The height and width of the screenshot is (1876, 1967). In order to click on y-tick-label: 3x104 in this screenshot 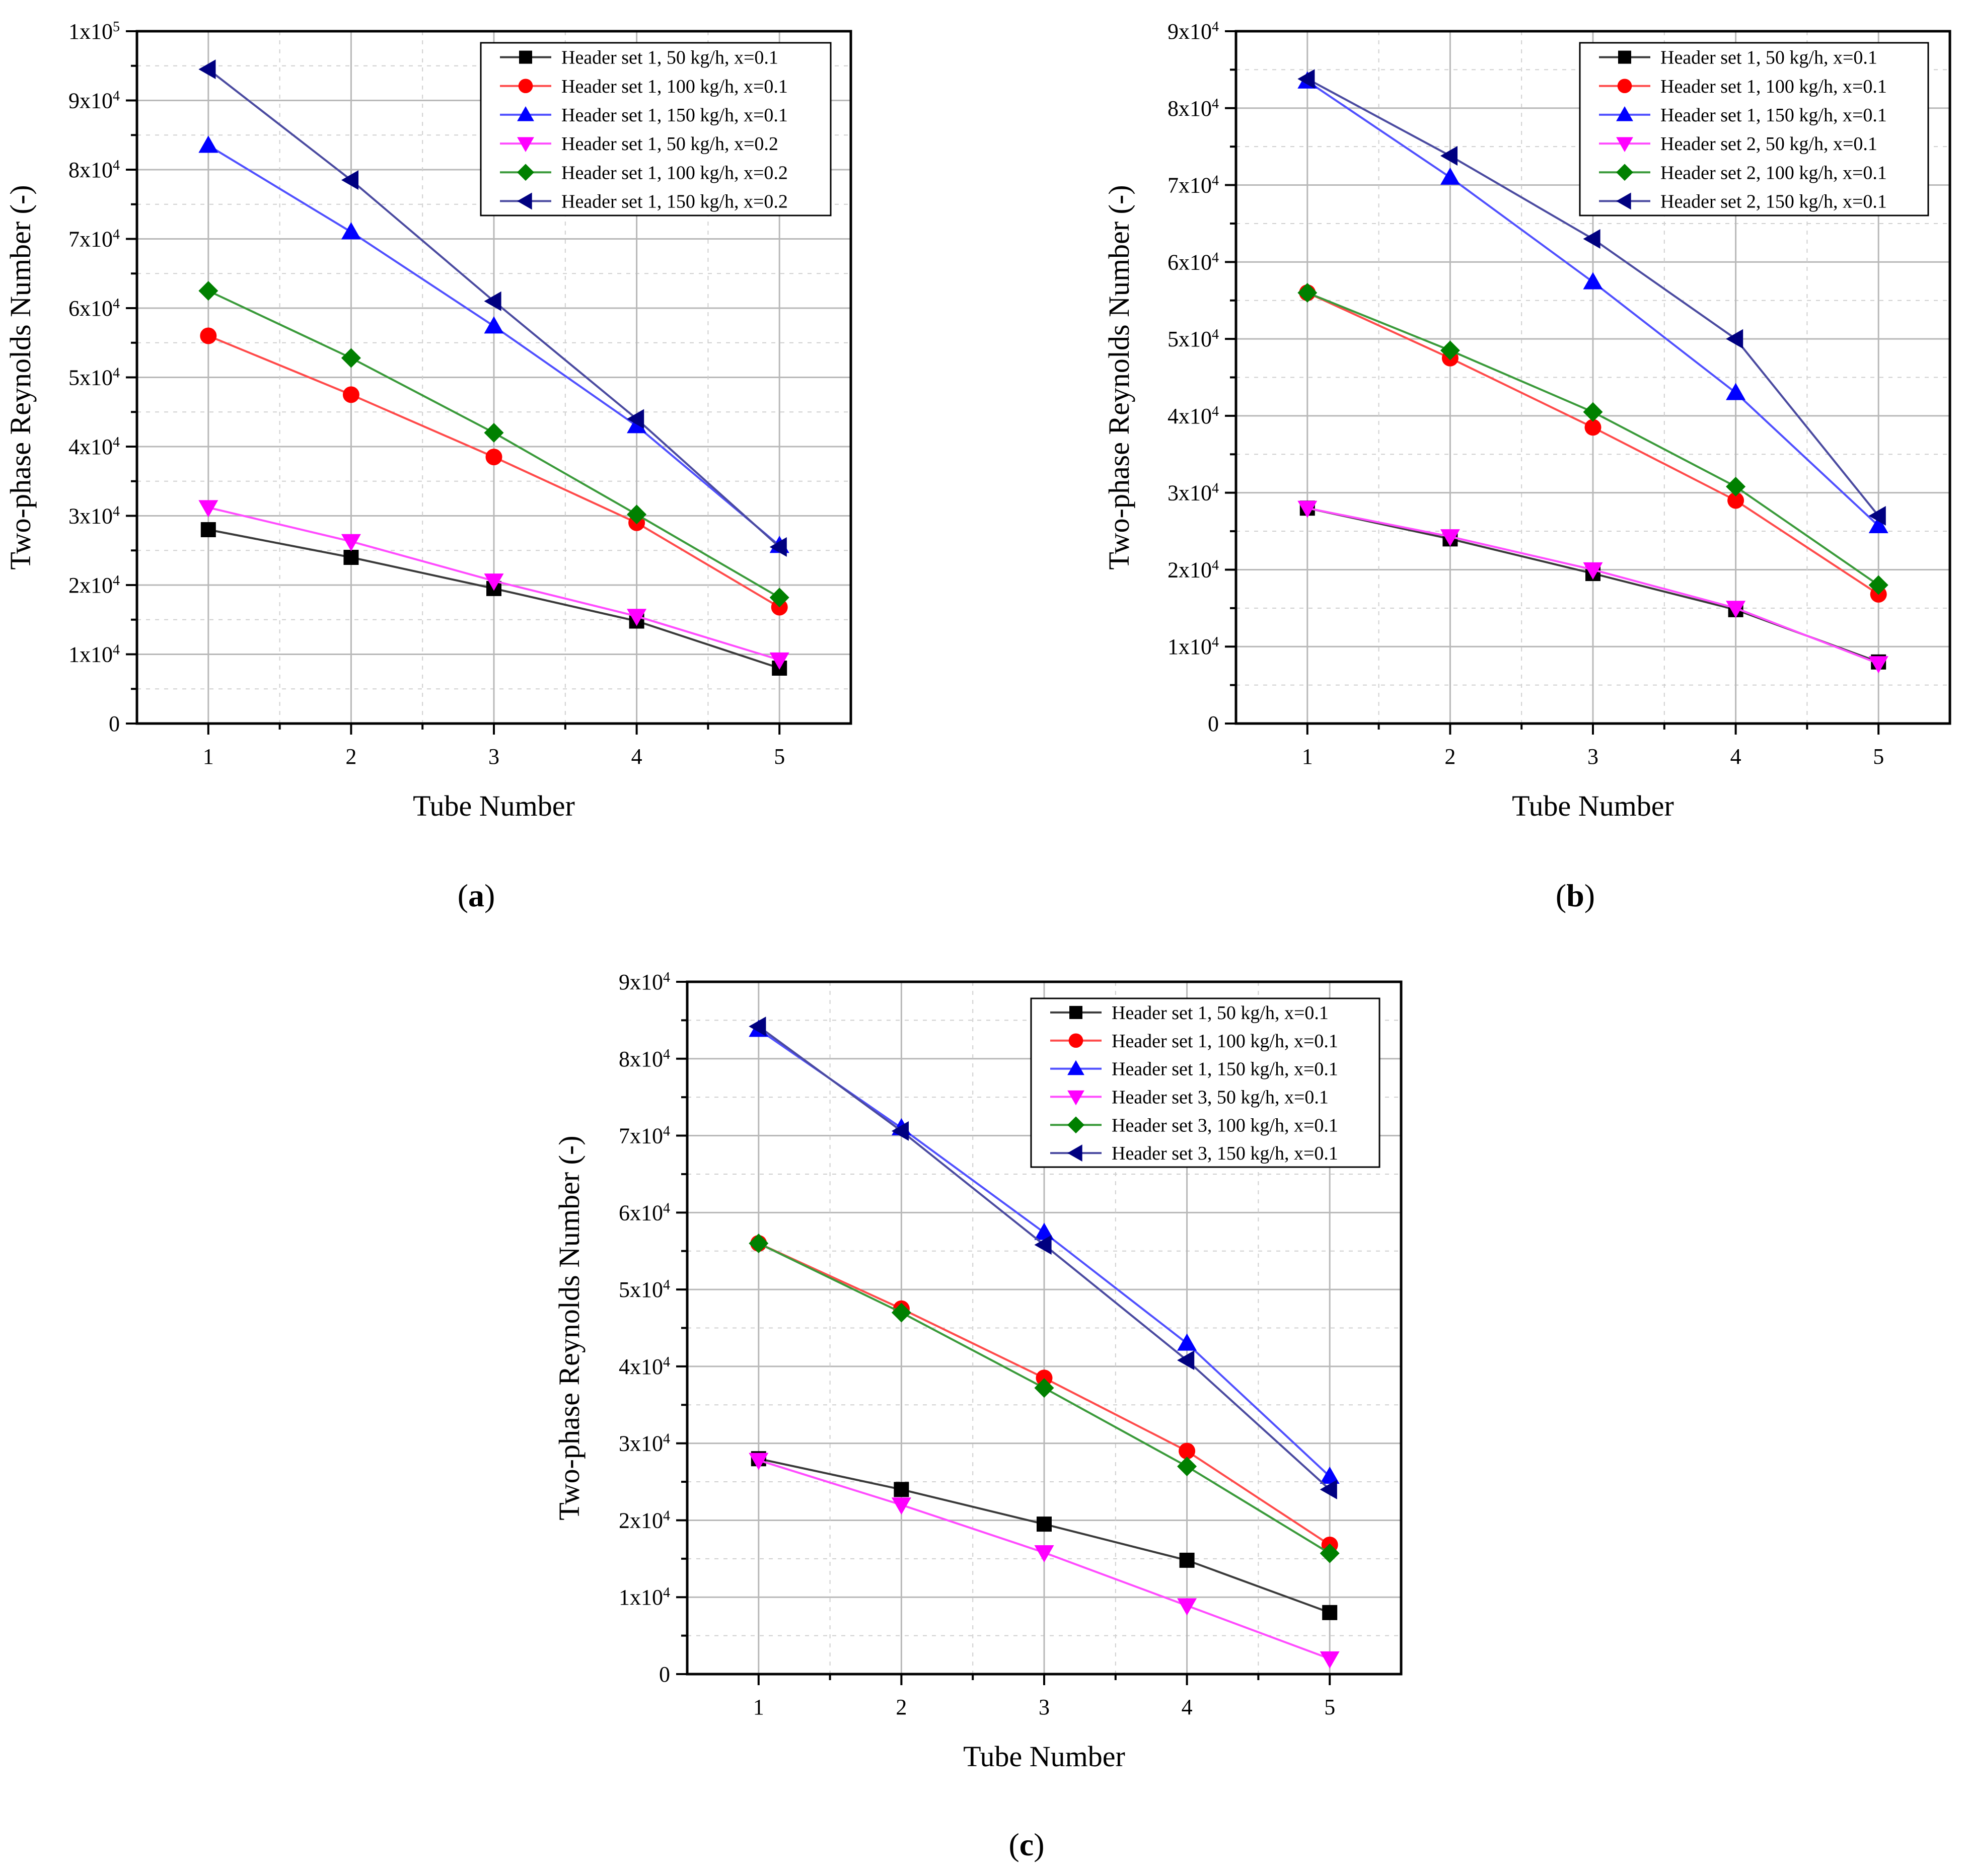, I will do `click(644, 1443)`.